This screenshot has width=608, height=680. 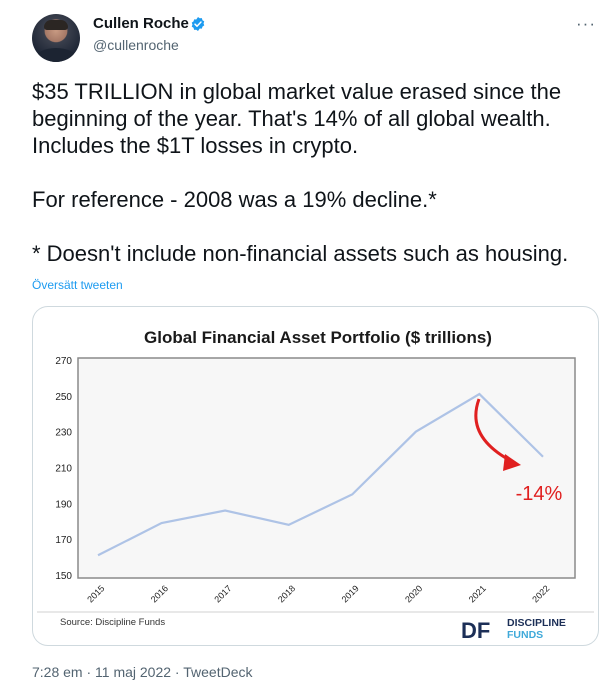 I want to click on arrow-head-icon, so click(x=512, y=462).